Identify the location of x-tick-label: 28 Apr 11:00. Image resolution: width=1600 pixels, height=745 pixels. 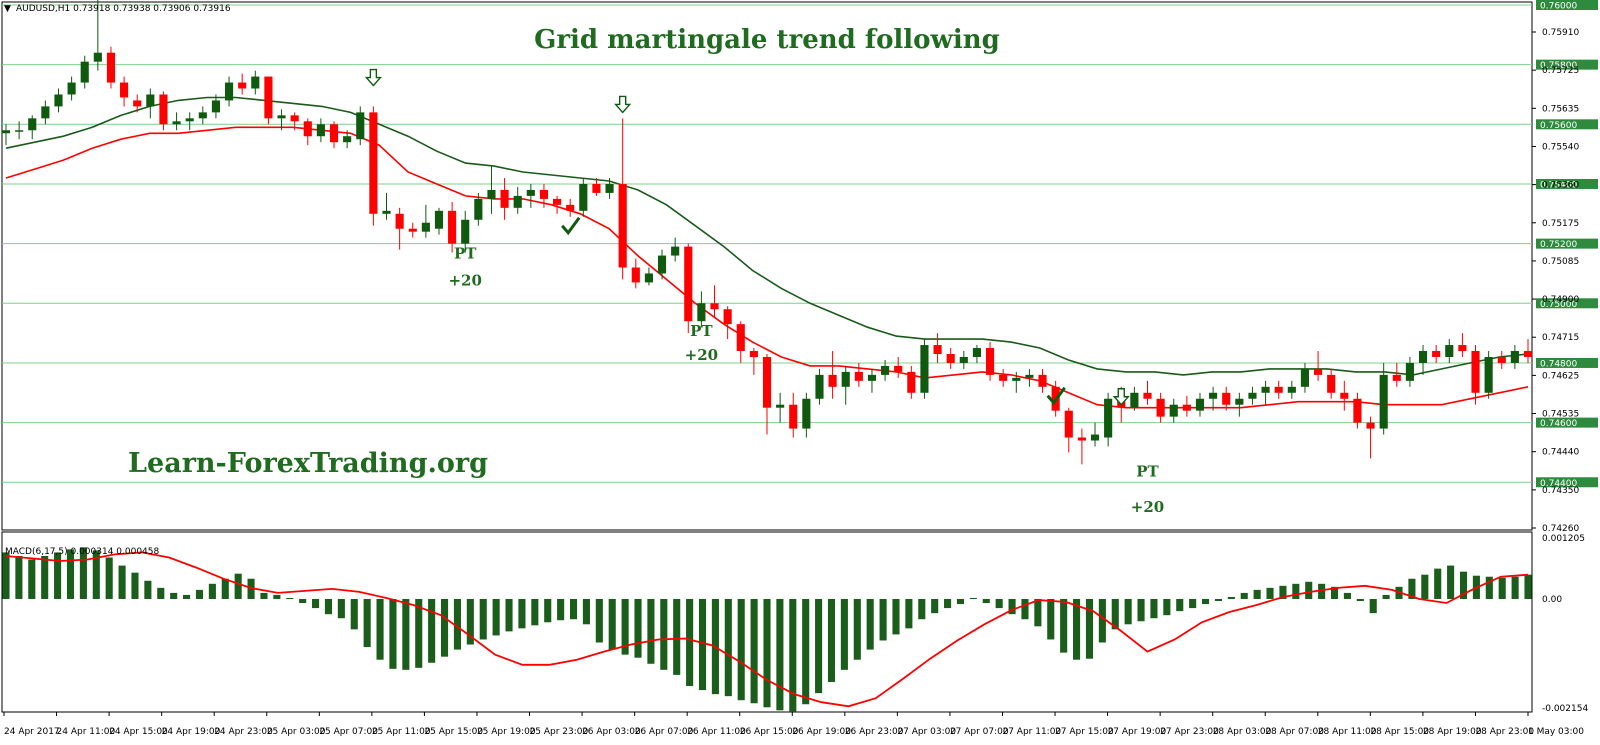
(1347, 732).